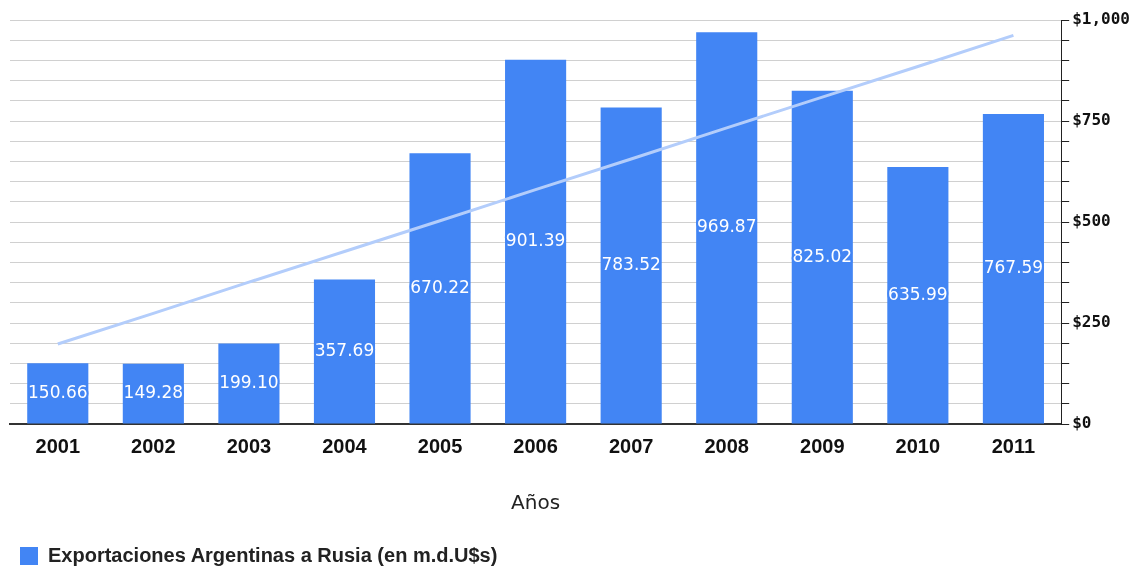 The image size is (1137, 576). I want to click on x-tick-label: 2011, so click(1013, 445).